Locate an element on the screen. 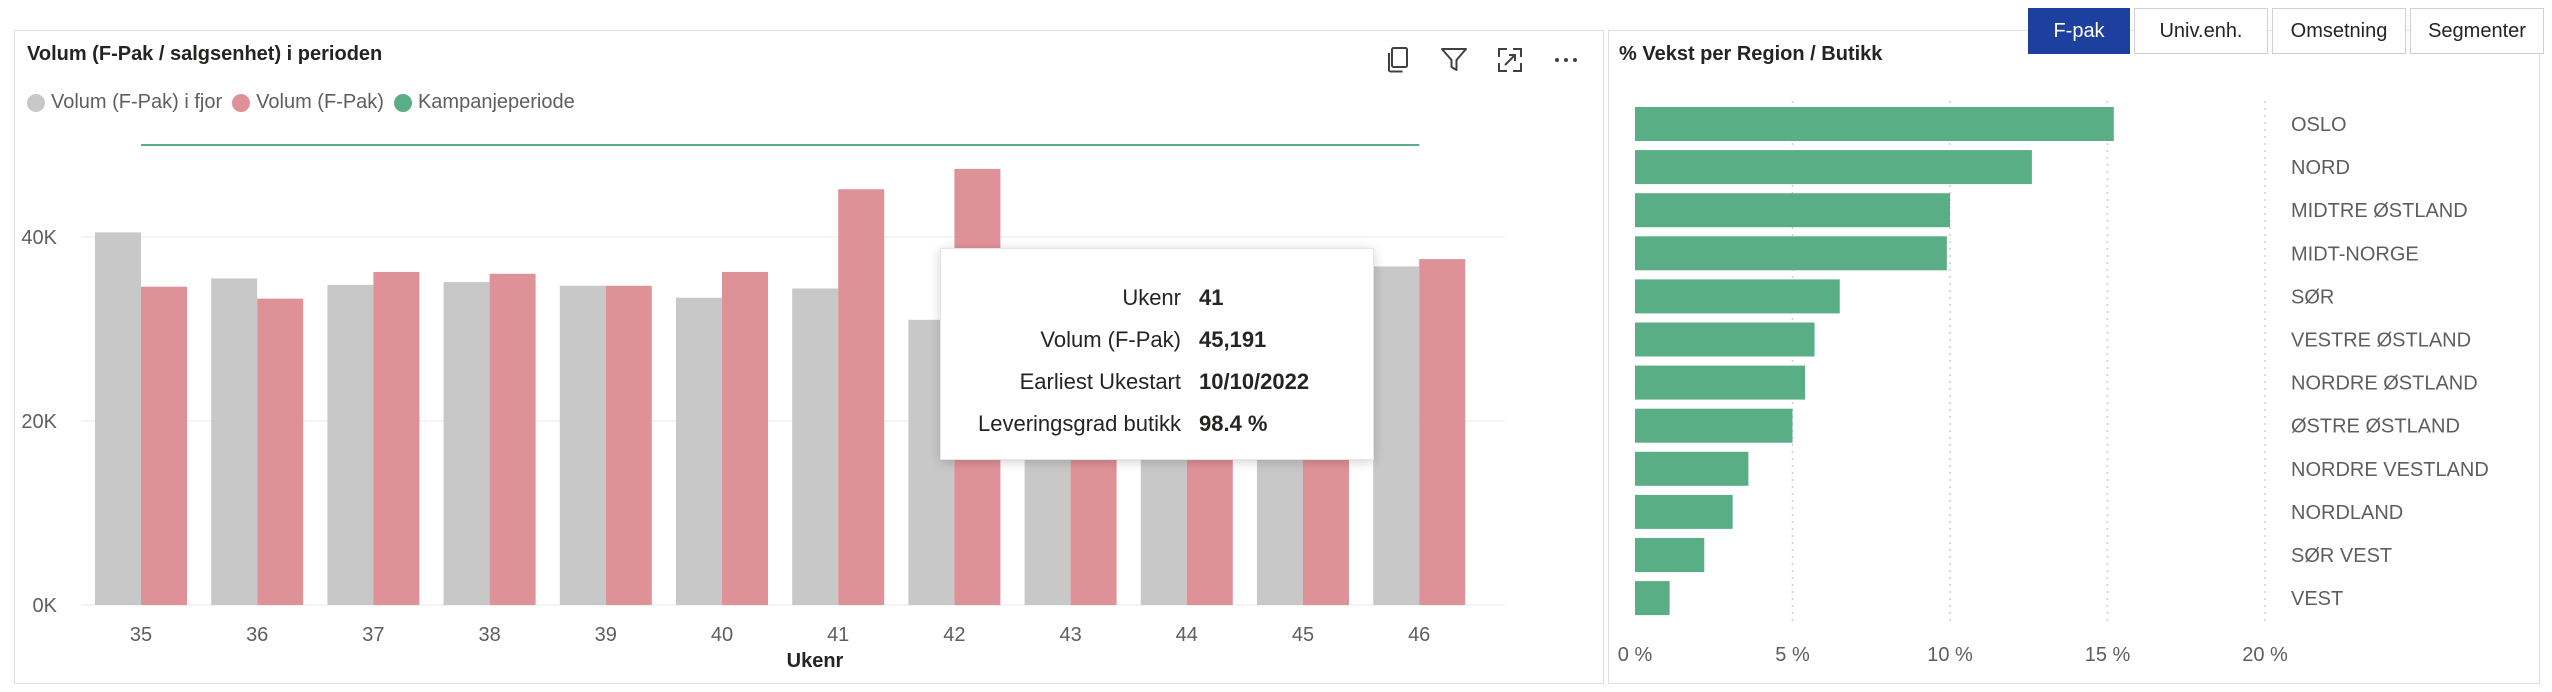 This screenshot has height=692, width=2552. legend-label-current: Volum (F-Pak) is located at coordinates (320, 102).